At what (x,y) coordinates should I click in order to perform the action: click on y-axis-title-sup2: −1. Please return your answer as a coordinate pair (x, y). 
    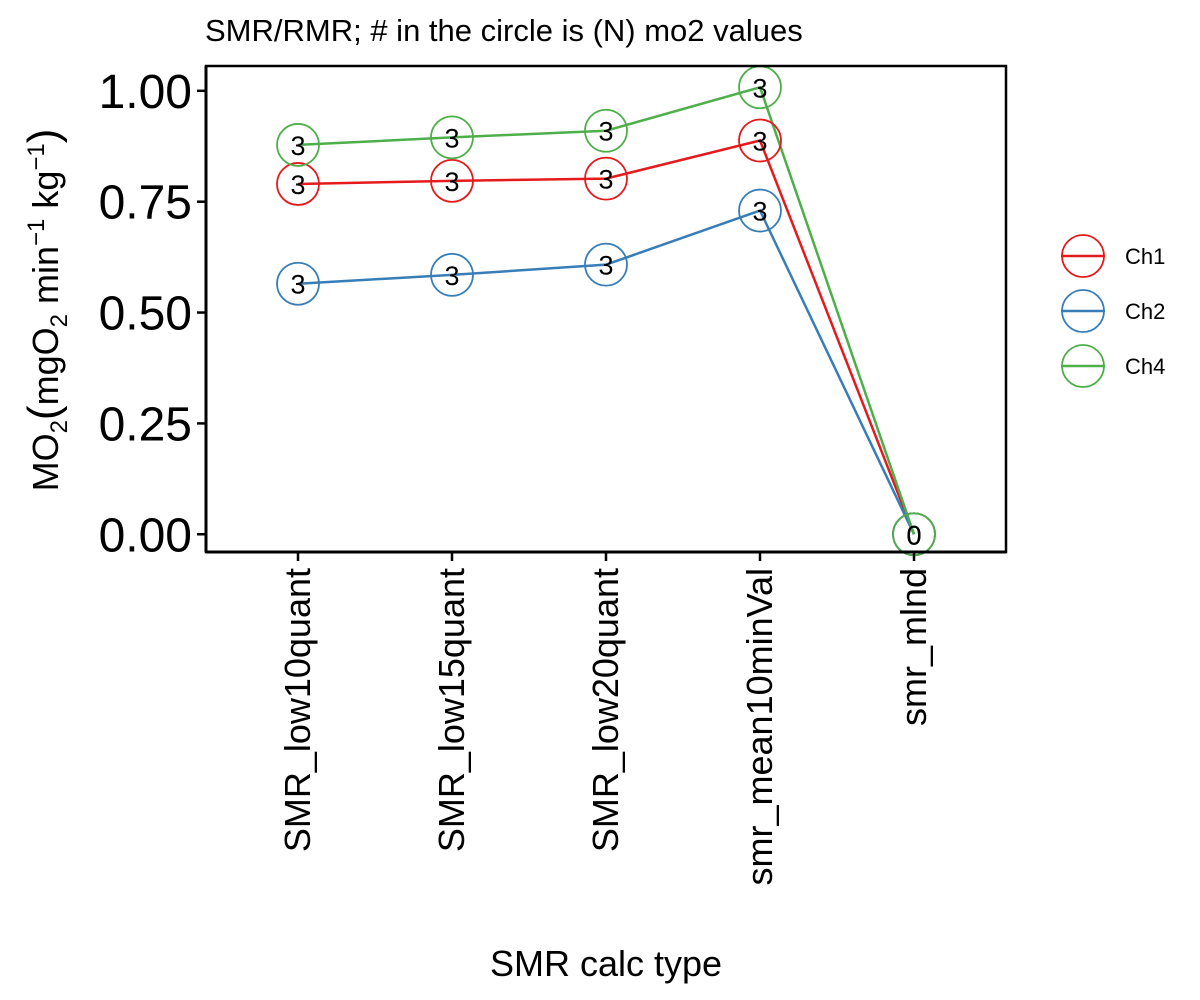
    Looking at the image, I should click on (36, 156).